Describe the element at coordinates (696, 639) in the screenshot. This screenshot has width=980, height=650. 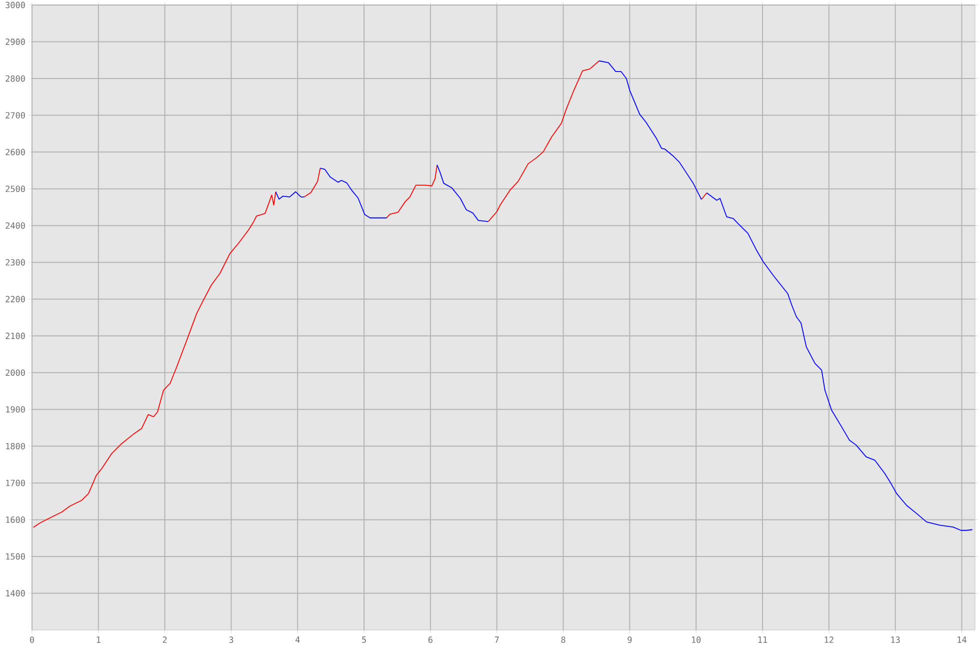
I see `x-tick-label: 10` at that location.